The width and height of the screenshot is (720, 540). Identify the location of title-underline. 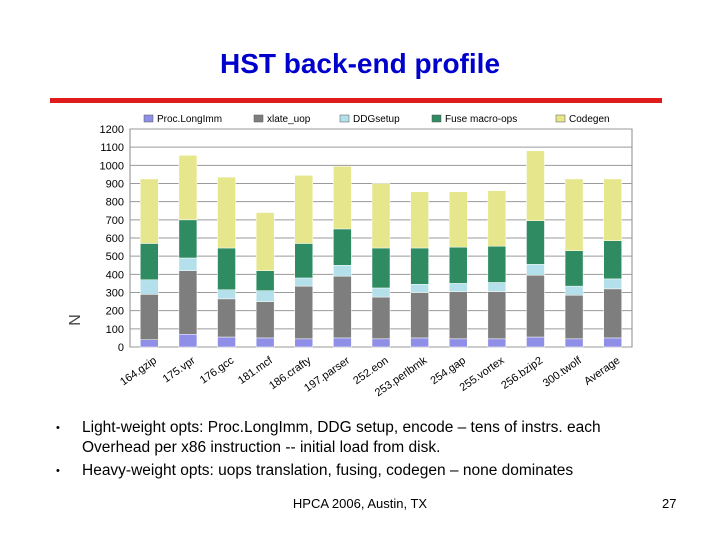
(356, 100).